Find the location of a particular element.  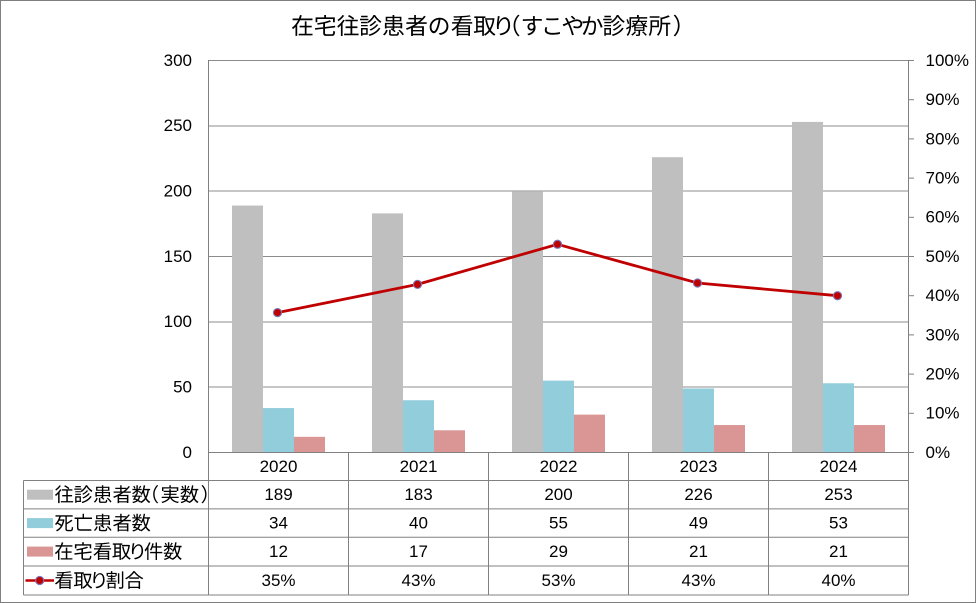

svg-text: 0 is located at coordinates (187, 452).